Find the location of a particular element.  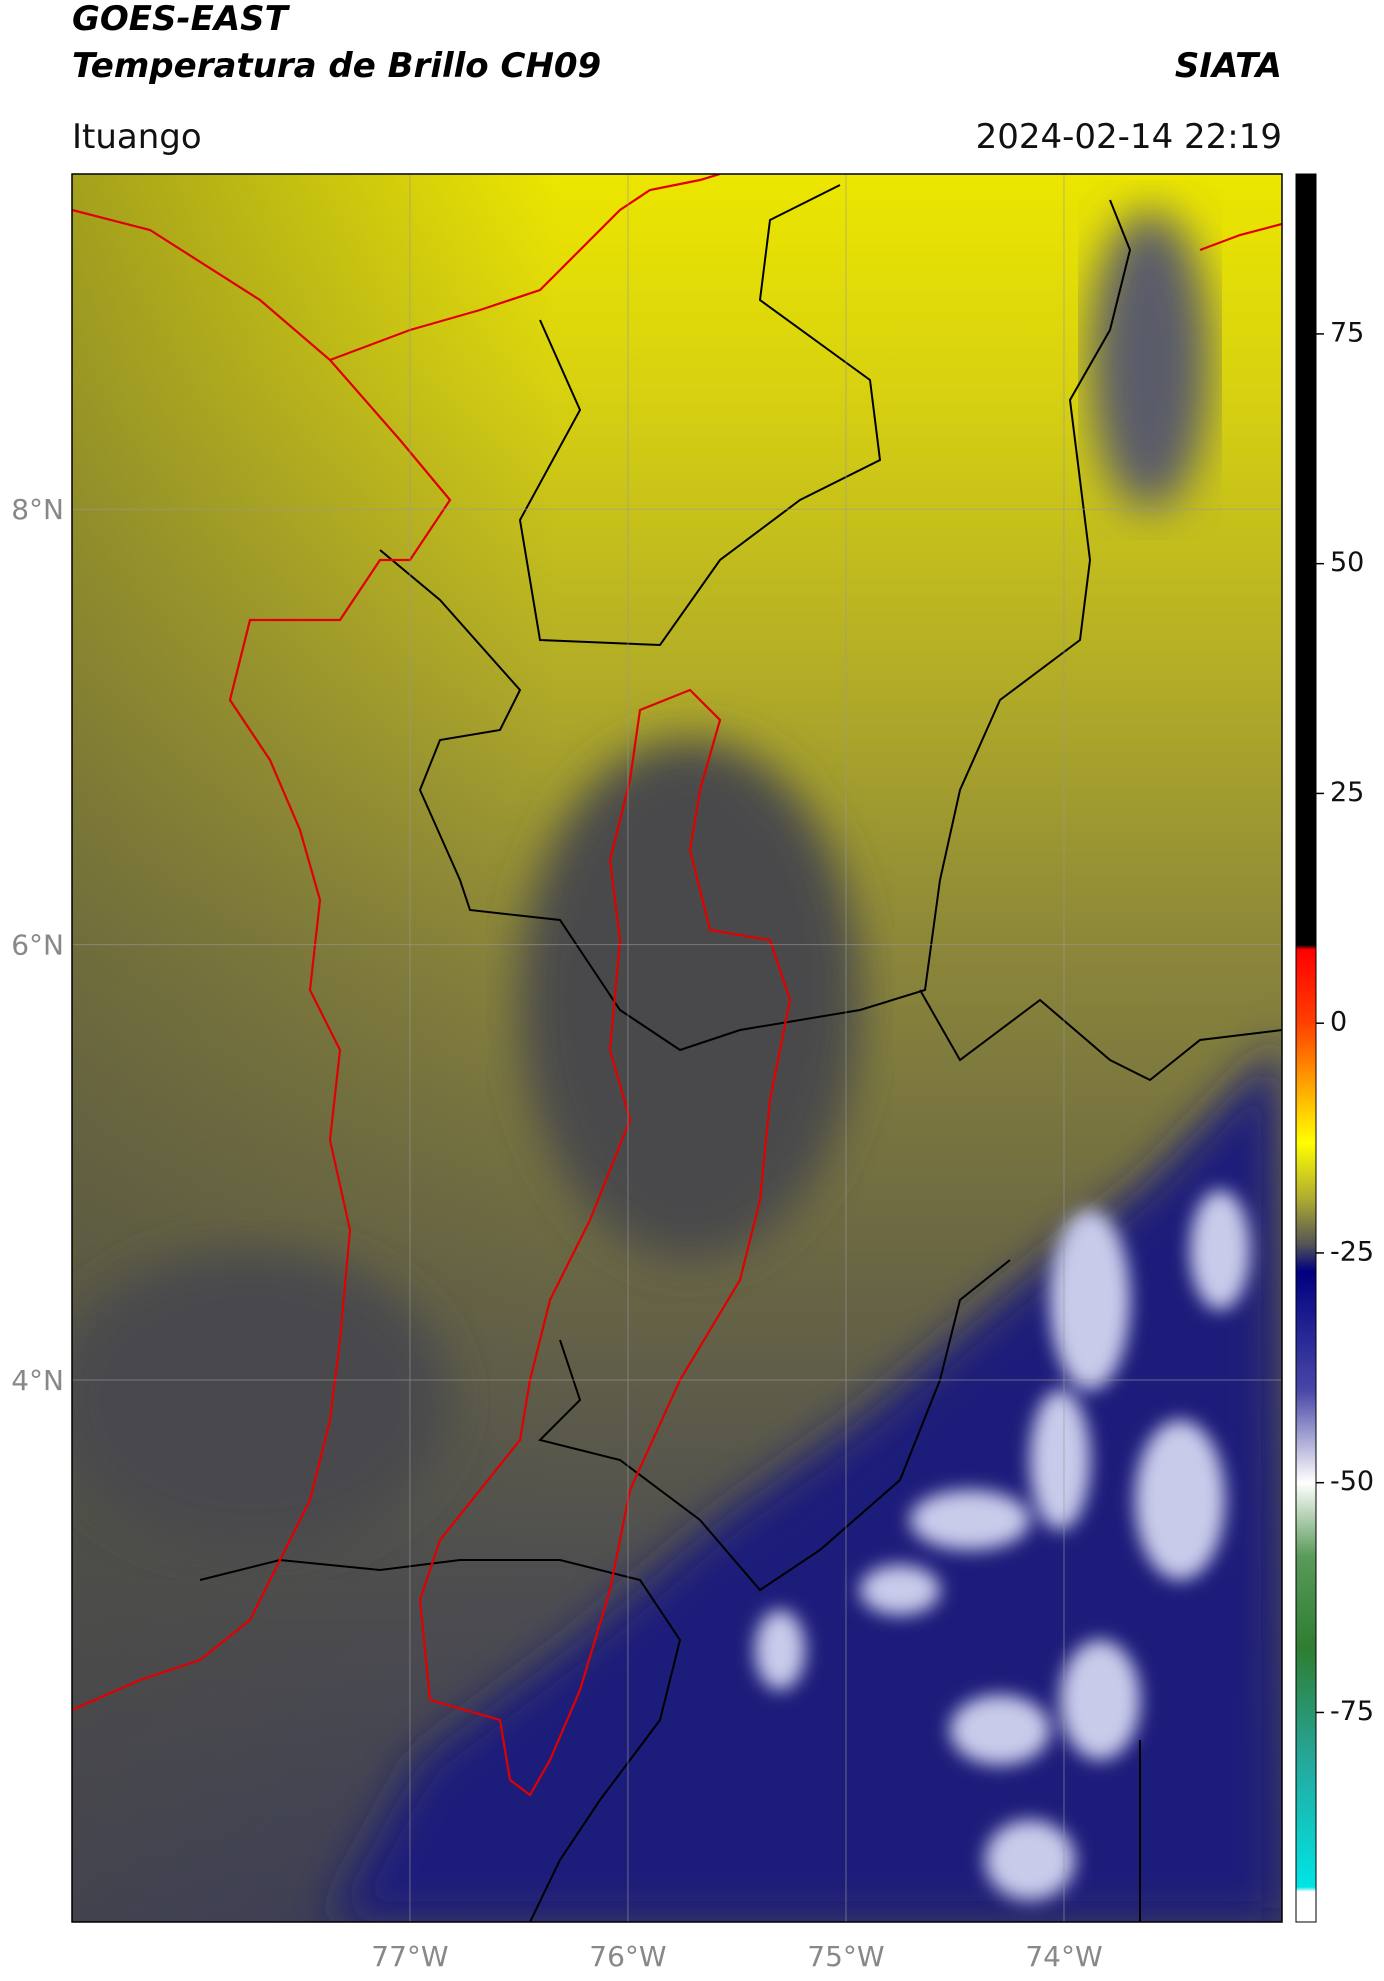

y-tick-label: 4°N is located at coordinates (37, 1380).